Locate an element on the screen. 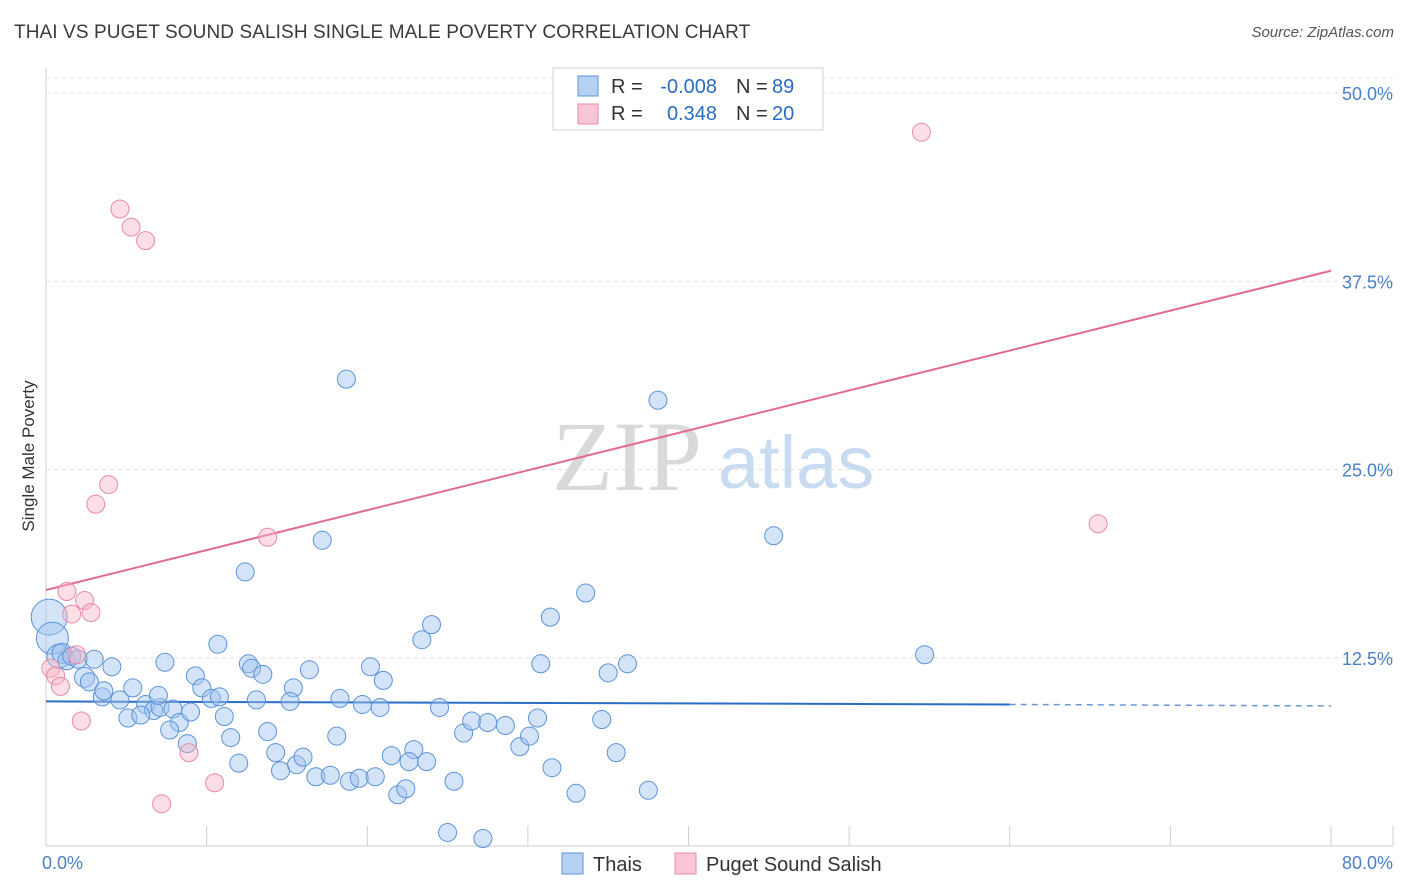 Image resolution: width=1406 pixels, height=892 pixels. legend: R = -0.008 N = 89 R = 0.348 N = 20 is located at coordinates (688, 99).